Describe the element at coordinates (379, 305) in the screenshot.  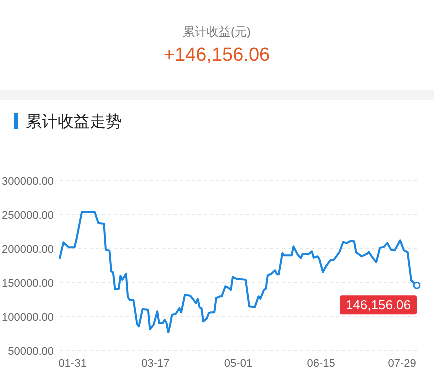
I see `annotation: 146,156.06` at that location.